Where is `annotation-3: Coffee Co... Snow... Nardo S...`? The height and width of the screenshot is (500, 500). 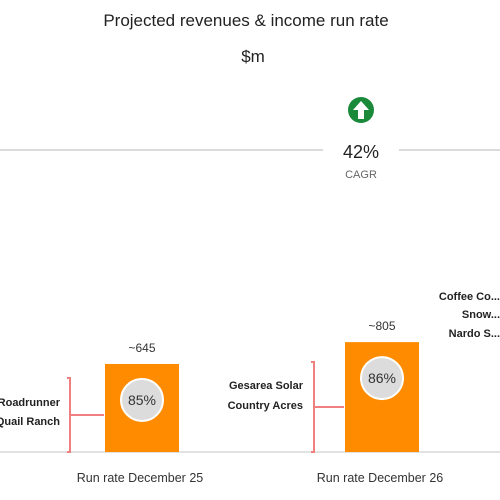 annotation-3: Coffee Co... Snow... Nardo S... is located at coordinates (469, 315).